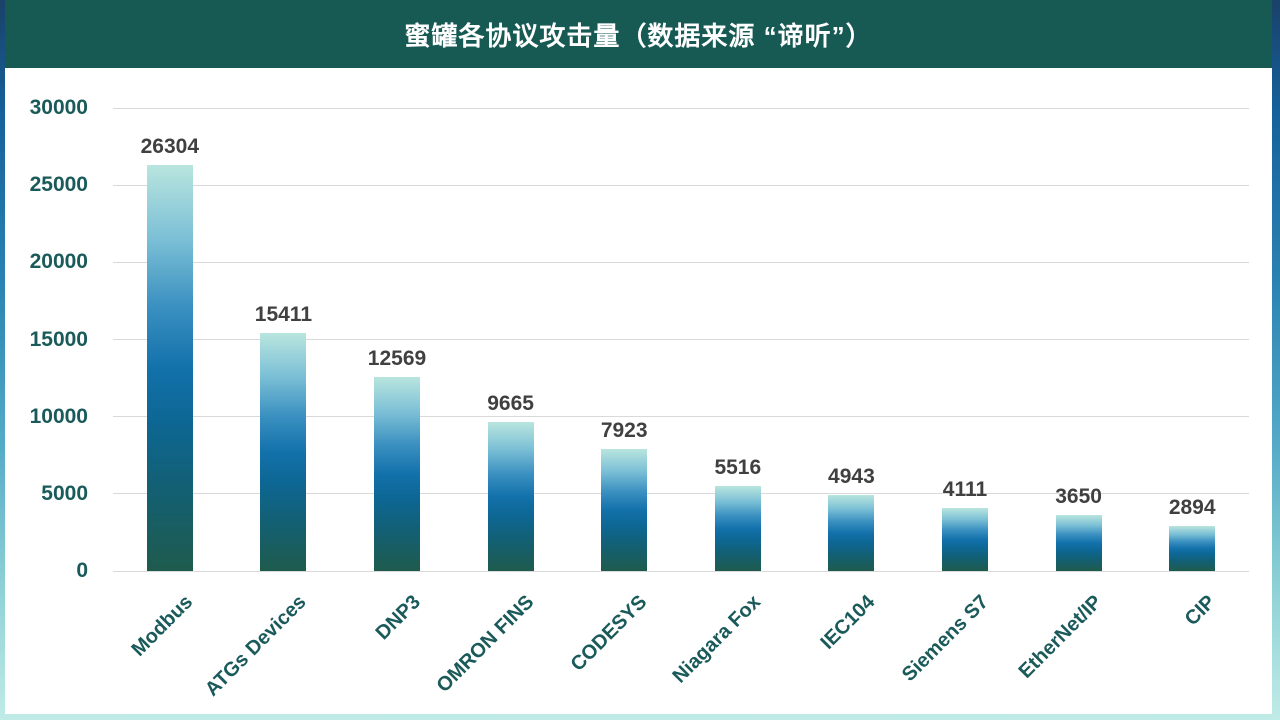 The width and height of the screenshot is (1280, 720). I want to click on bar-DNP3, so click(397, 474).